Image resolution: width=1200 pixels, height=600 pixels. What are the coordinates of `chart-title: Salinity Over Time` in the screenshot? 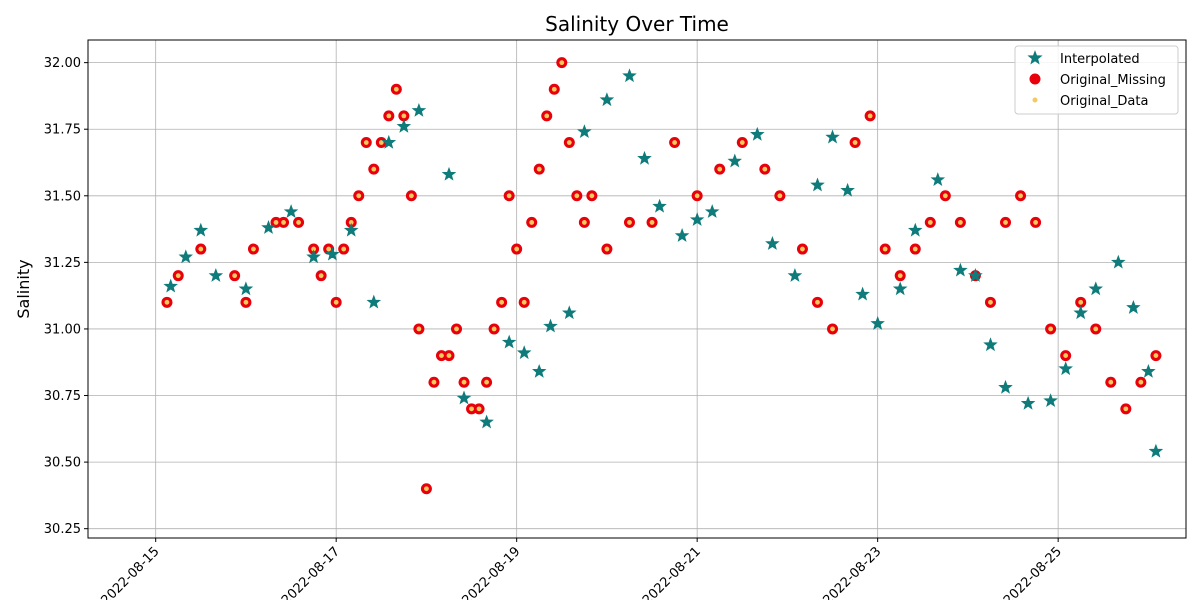 It's located at (637, 24).